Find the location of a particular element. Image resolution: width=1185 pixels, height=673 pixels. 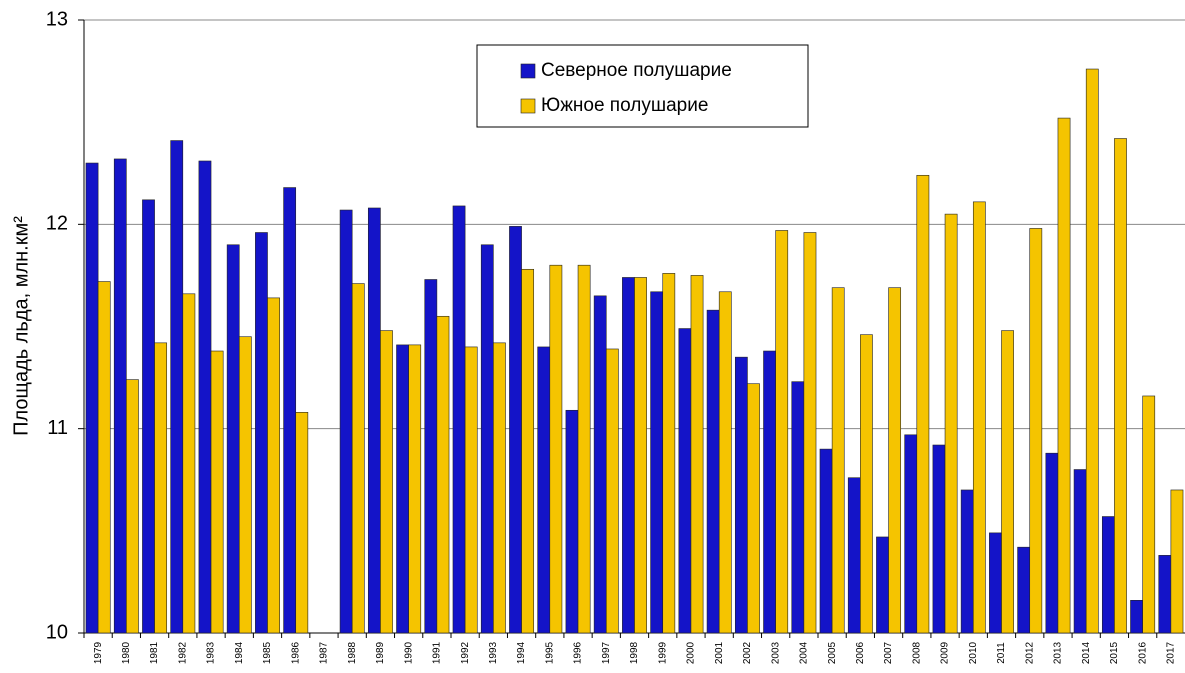

x-tick-label: 1985 is located at coordinates (267, 652).